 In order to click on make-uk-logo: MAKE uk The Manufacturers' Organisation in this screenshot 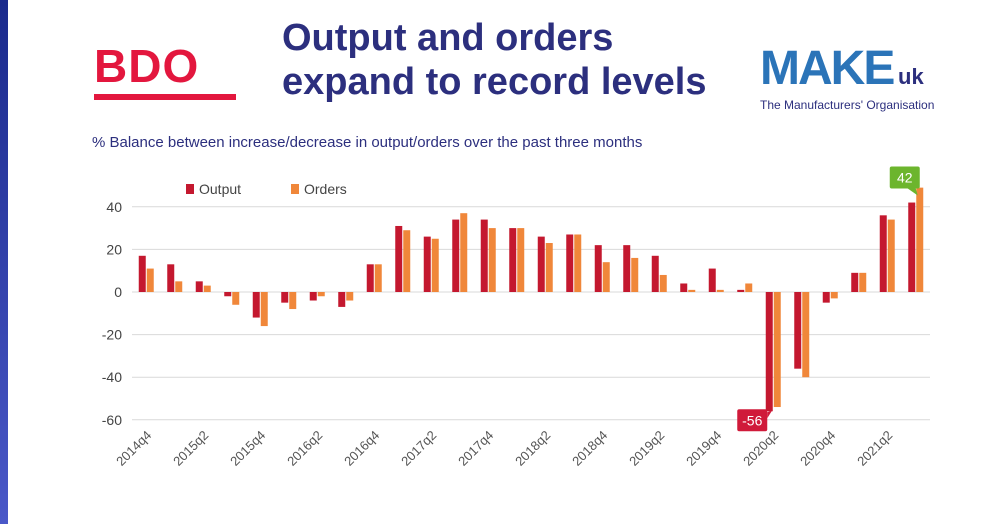, I will do `click(850, 79)`.